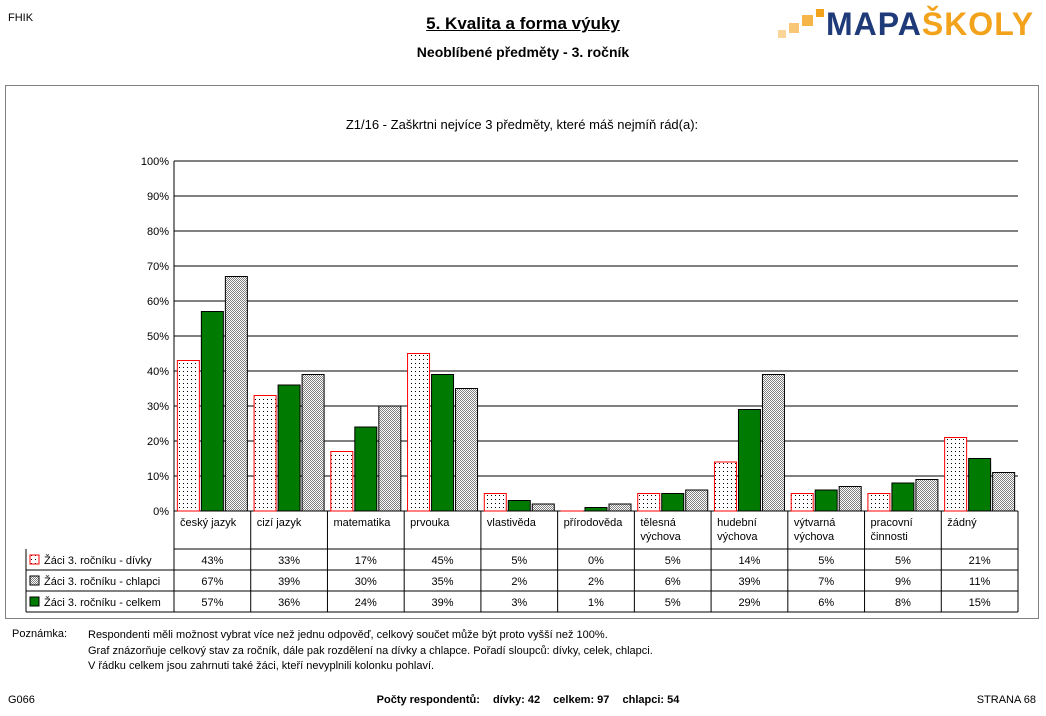 The height and width of the screenshot is (716, 1046). What do you see at coordinates (161, 512) in the screenshot?
I see `y-tick-label: 0%` at bounding box center [161, 512].